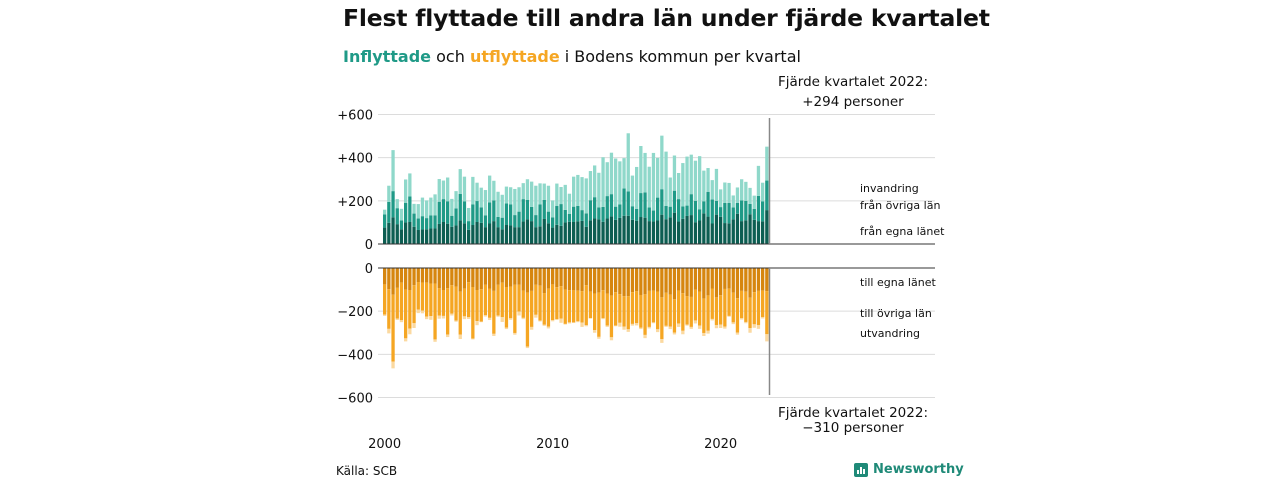 The height and width of the screenshot is (480, 1280). Describe the element at coordinates (450, 56) in the screenshot. I see `subtitle-and: och` at that location.